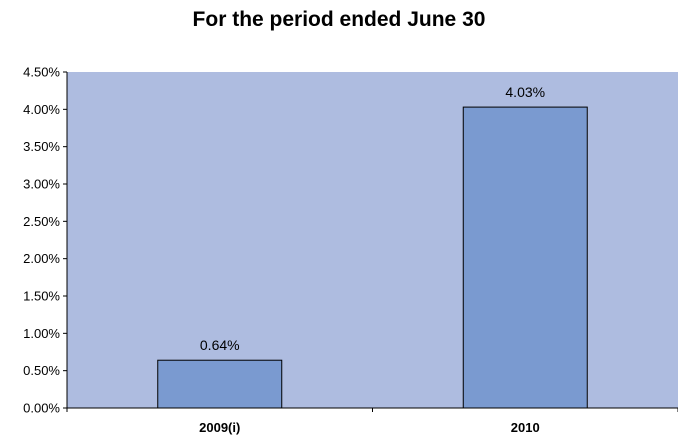  I want to click on y-tick-label: 0.00%, so click(41, 408).